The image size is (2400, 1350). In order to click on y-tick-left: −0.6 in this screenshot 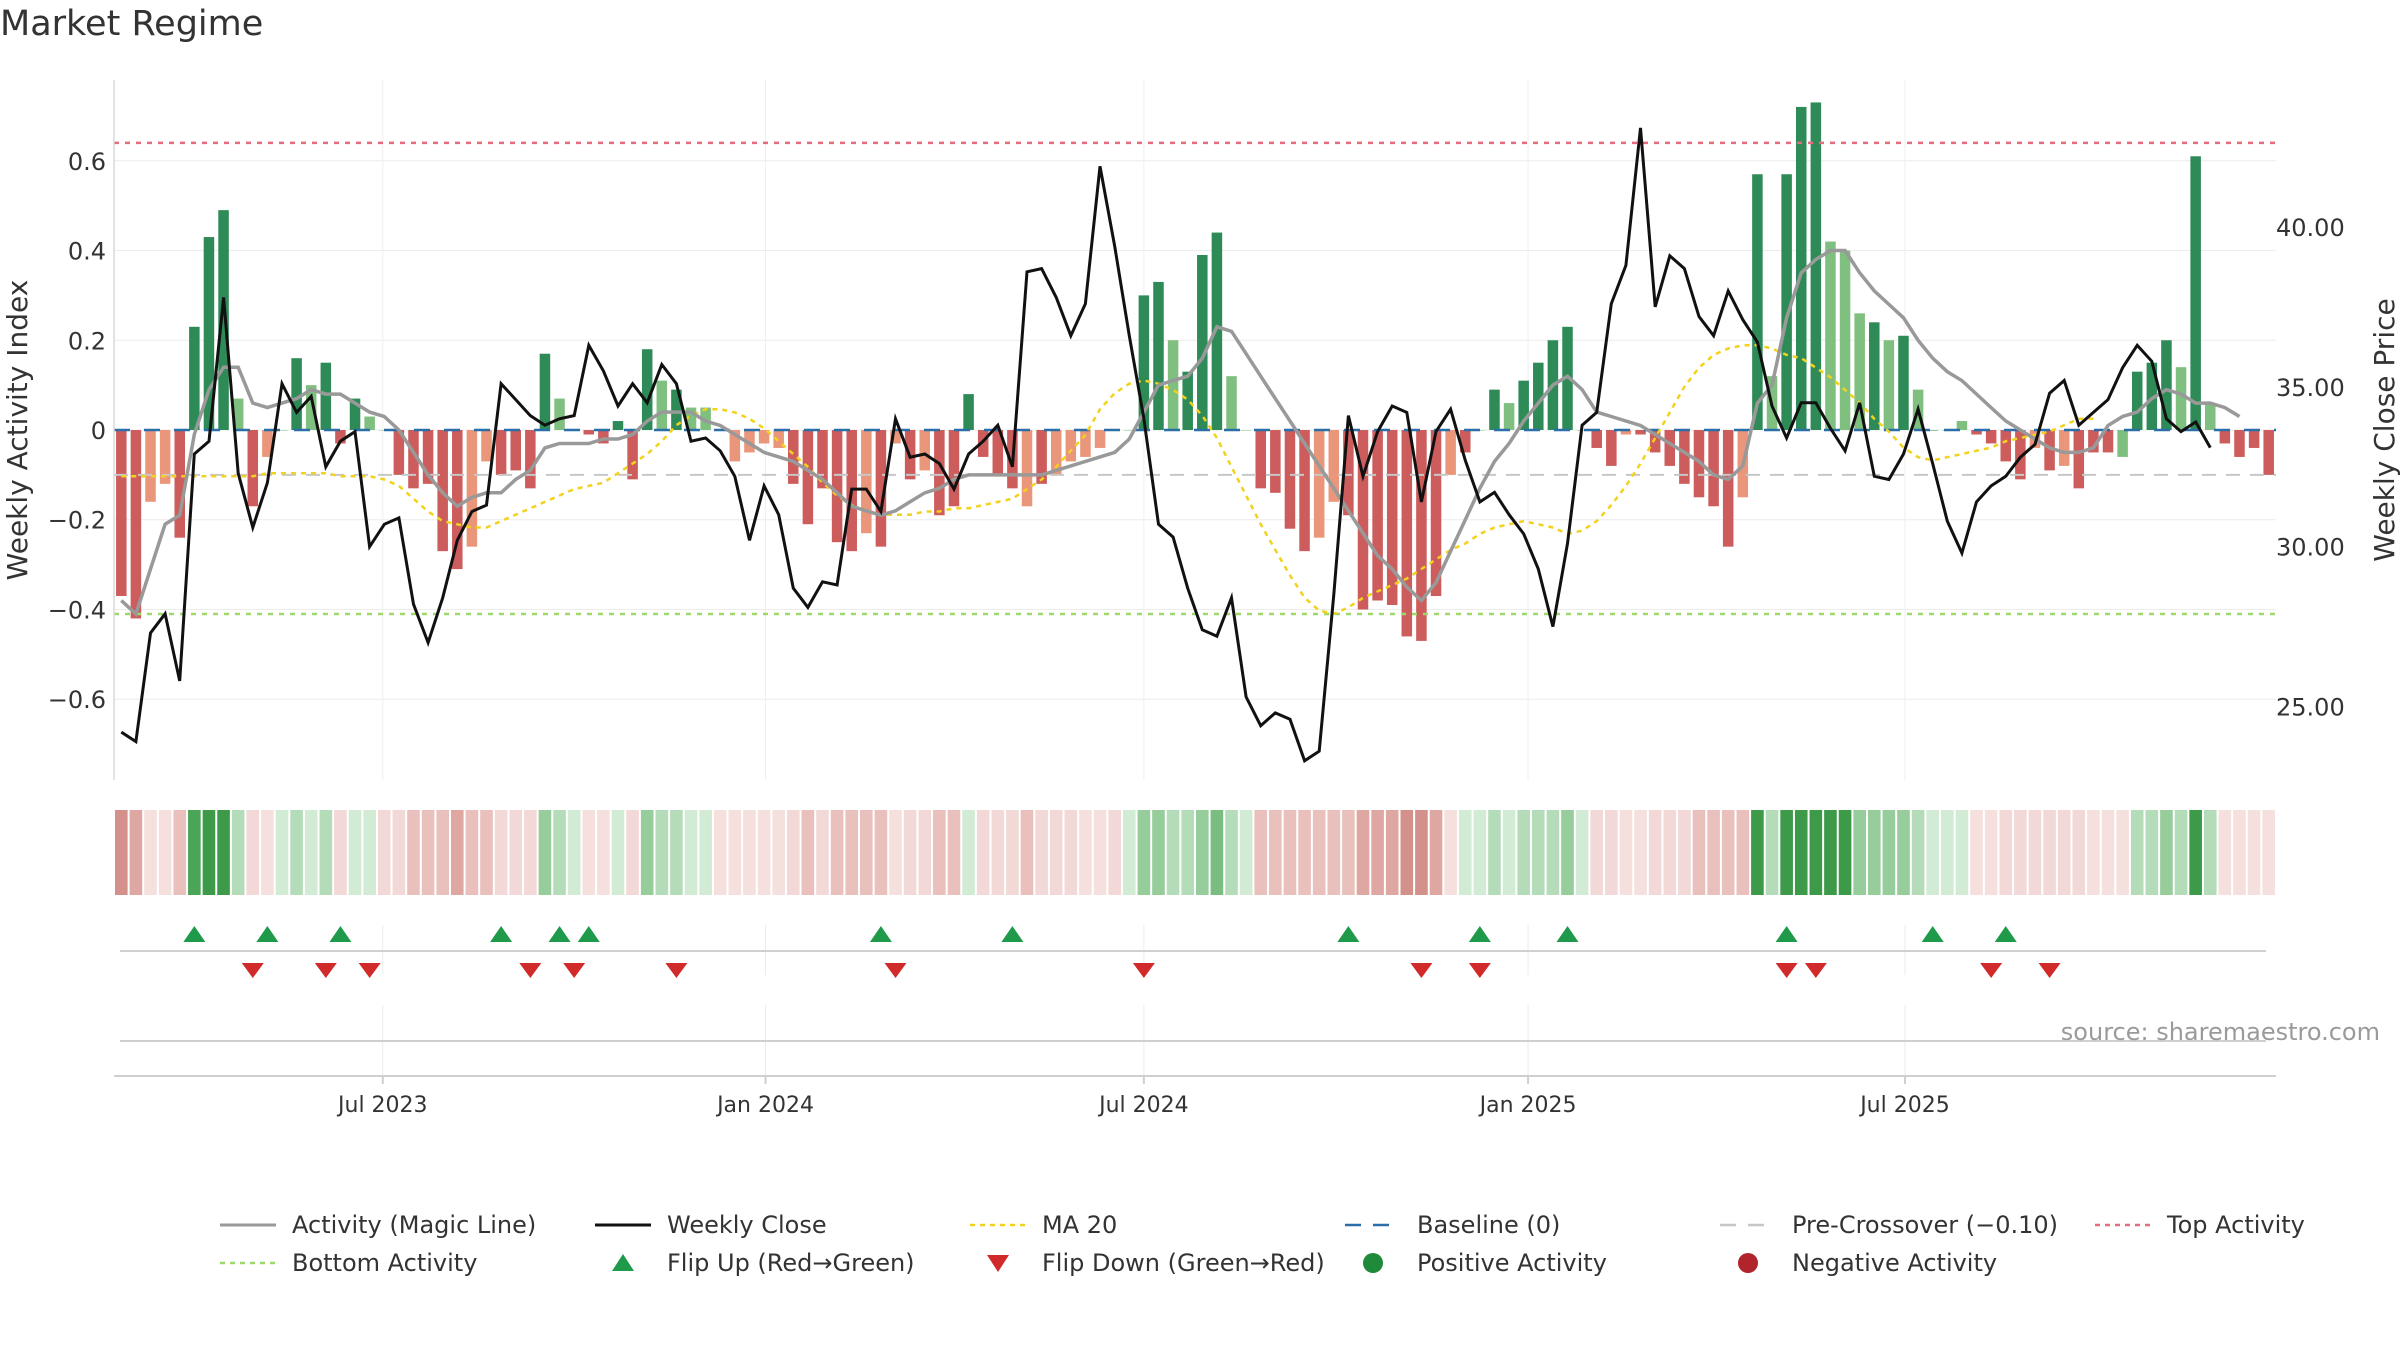, I will do `click(77, 700)`.